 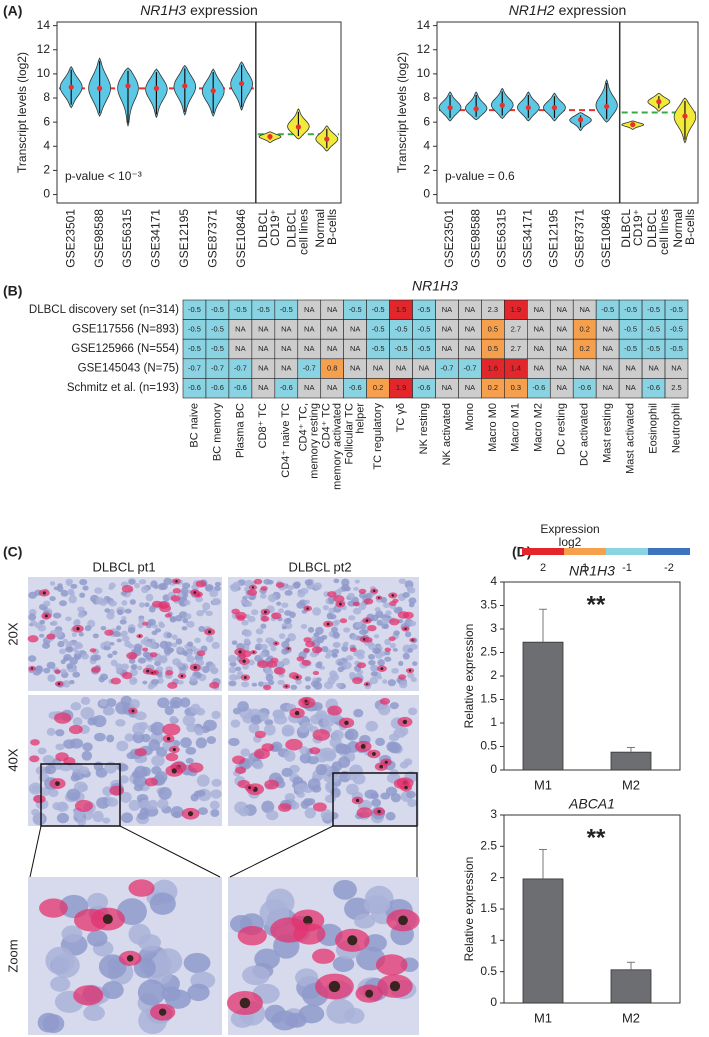 What do you see at coordinates (569, 529) in the screenshot?
I see `legend-title: Expression` at bounding box center [569, 529].